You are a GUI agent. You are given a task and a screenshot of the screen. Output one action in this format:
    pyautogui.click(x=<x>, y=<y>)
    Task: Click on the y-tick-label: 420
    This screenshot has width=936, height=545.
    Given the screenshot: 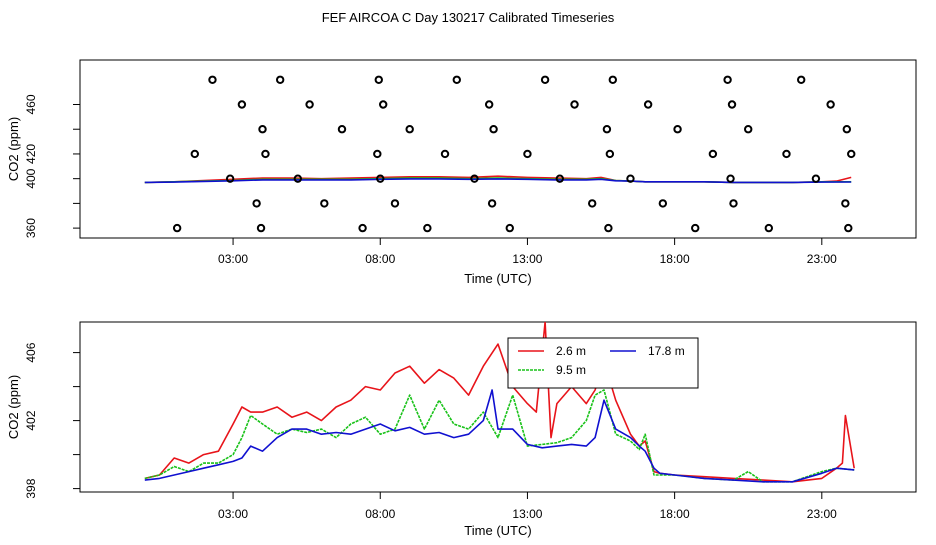 What is the action you would take?
    pyautogui.click(x=31, y=154)
    